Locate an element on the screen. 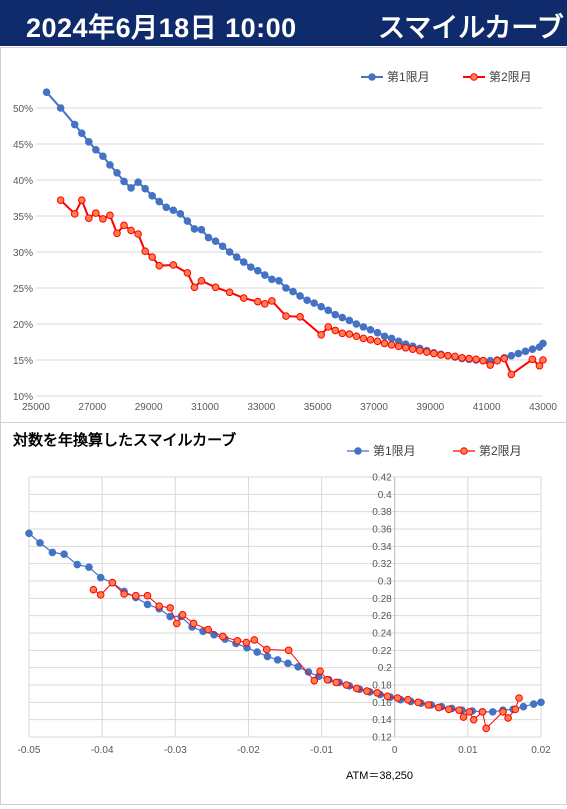  y-tick-label: 0.42 is located at coordinates (382, 478).